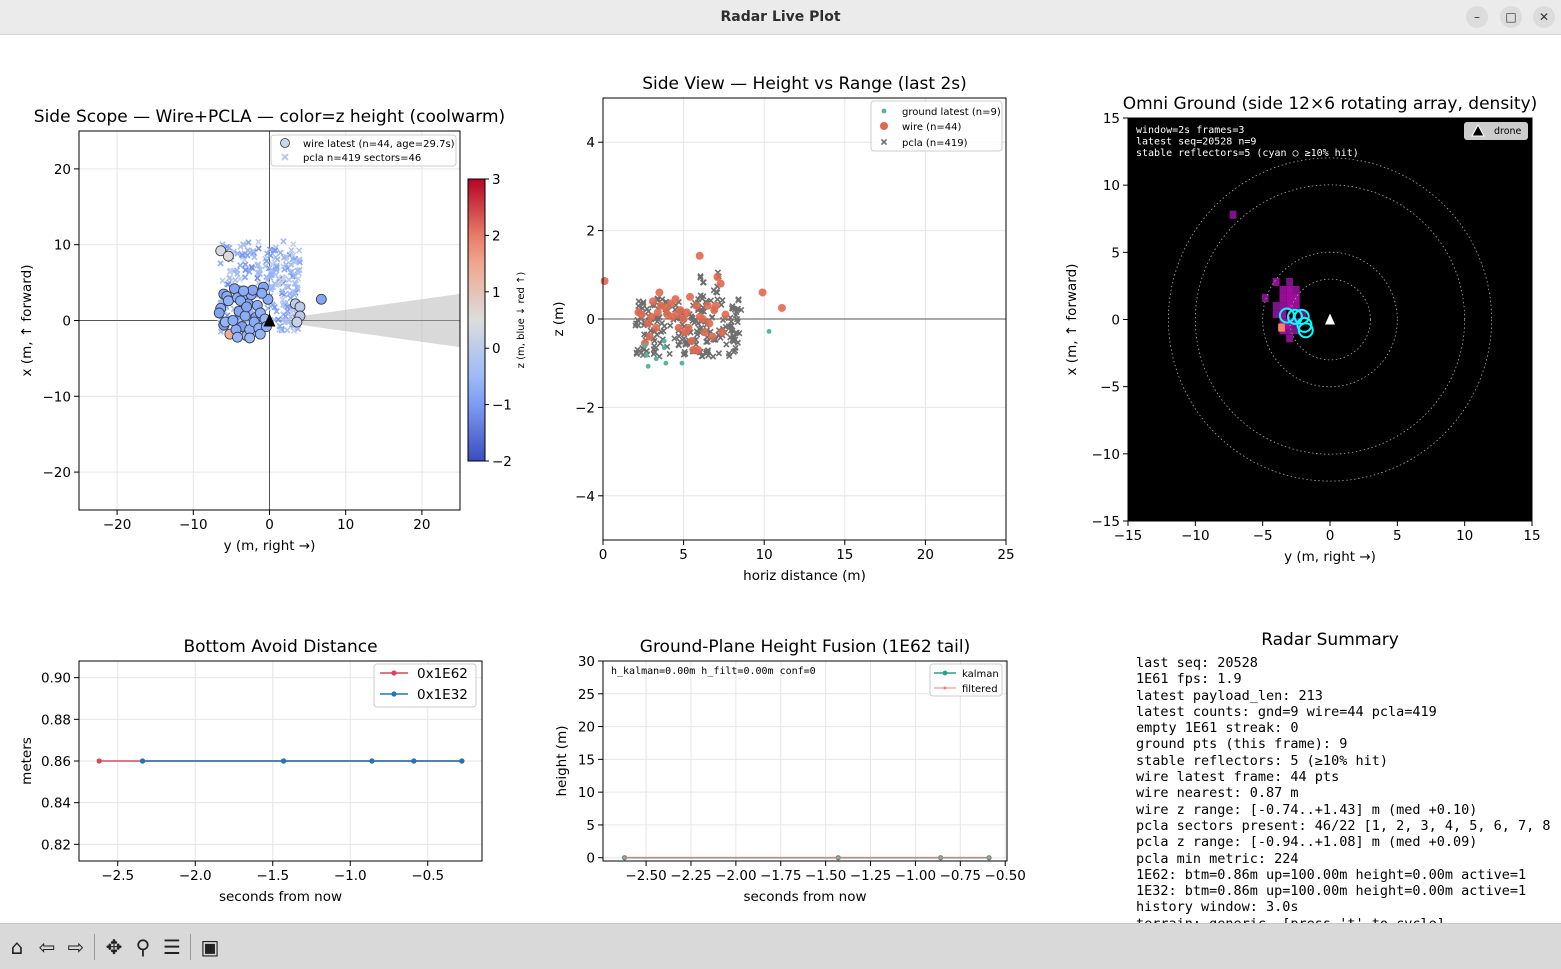 The width and height of the screenshot is (1561, 969). I want to click on move-icon: ✥, so click(114, 947).